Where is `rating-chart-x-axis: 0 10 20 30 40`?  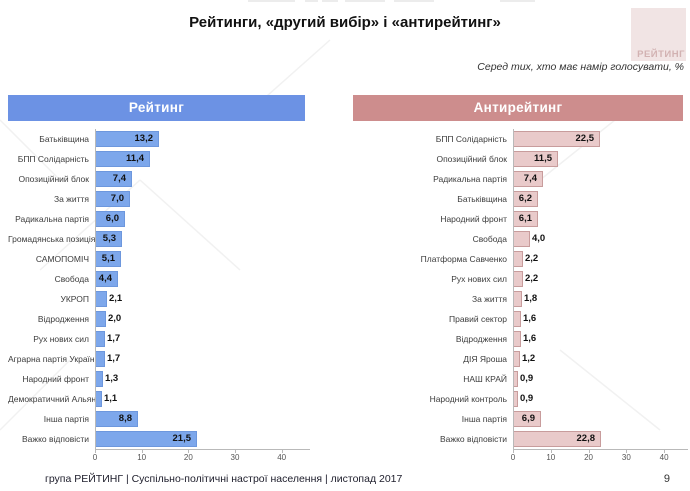 rating-chart-x-axis: 0 10 20 30 40 is located at coordinates (159, 456).